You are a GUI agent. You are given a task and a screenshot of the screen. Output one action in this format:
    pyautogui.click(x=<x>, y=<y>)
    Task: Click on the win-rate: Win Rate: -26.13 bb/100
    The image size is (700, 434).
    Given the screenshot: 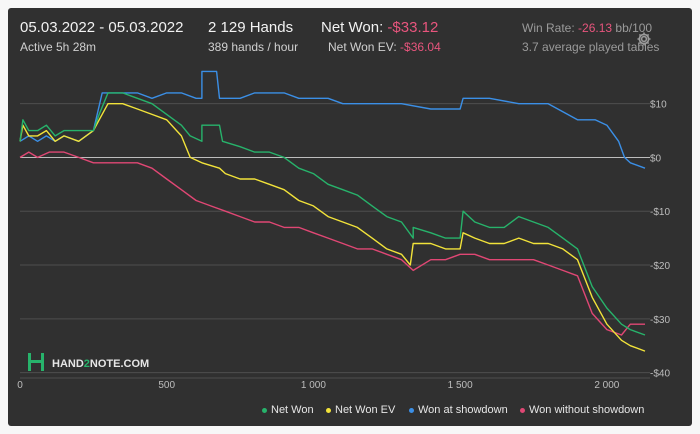 What is the action you would take?
    pyautogui.click(x=587, y=28)
    